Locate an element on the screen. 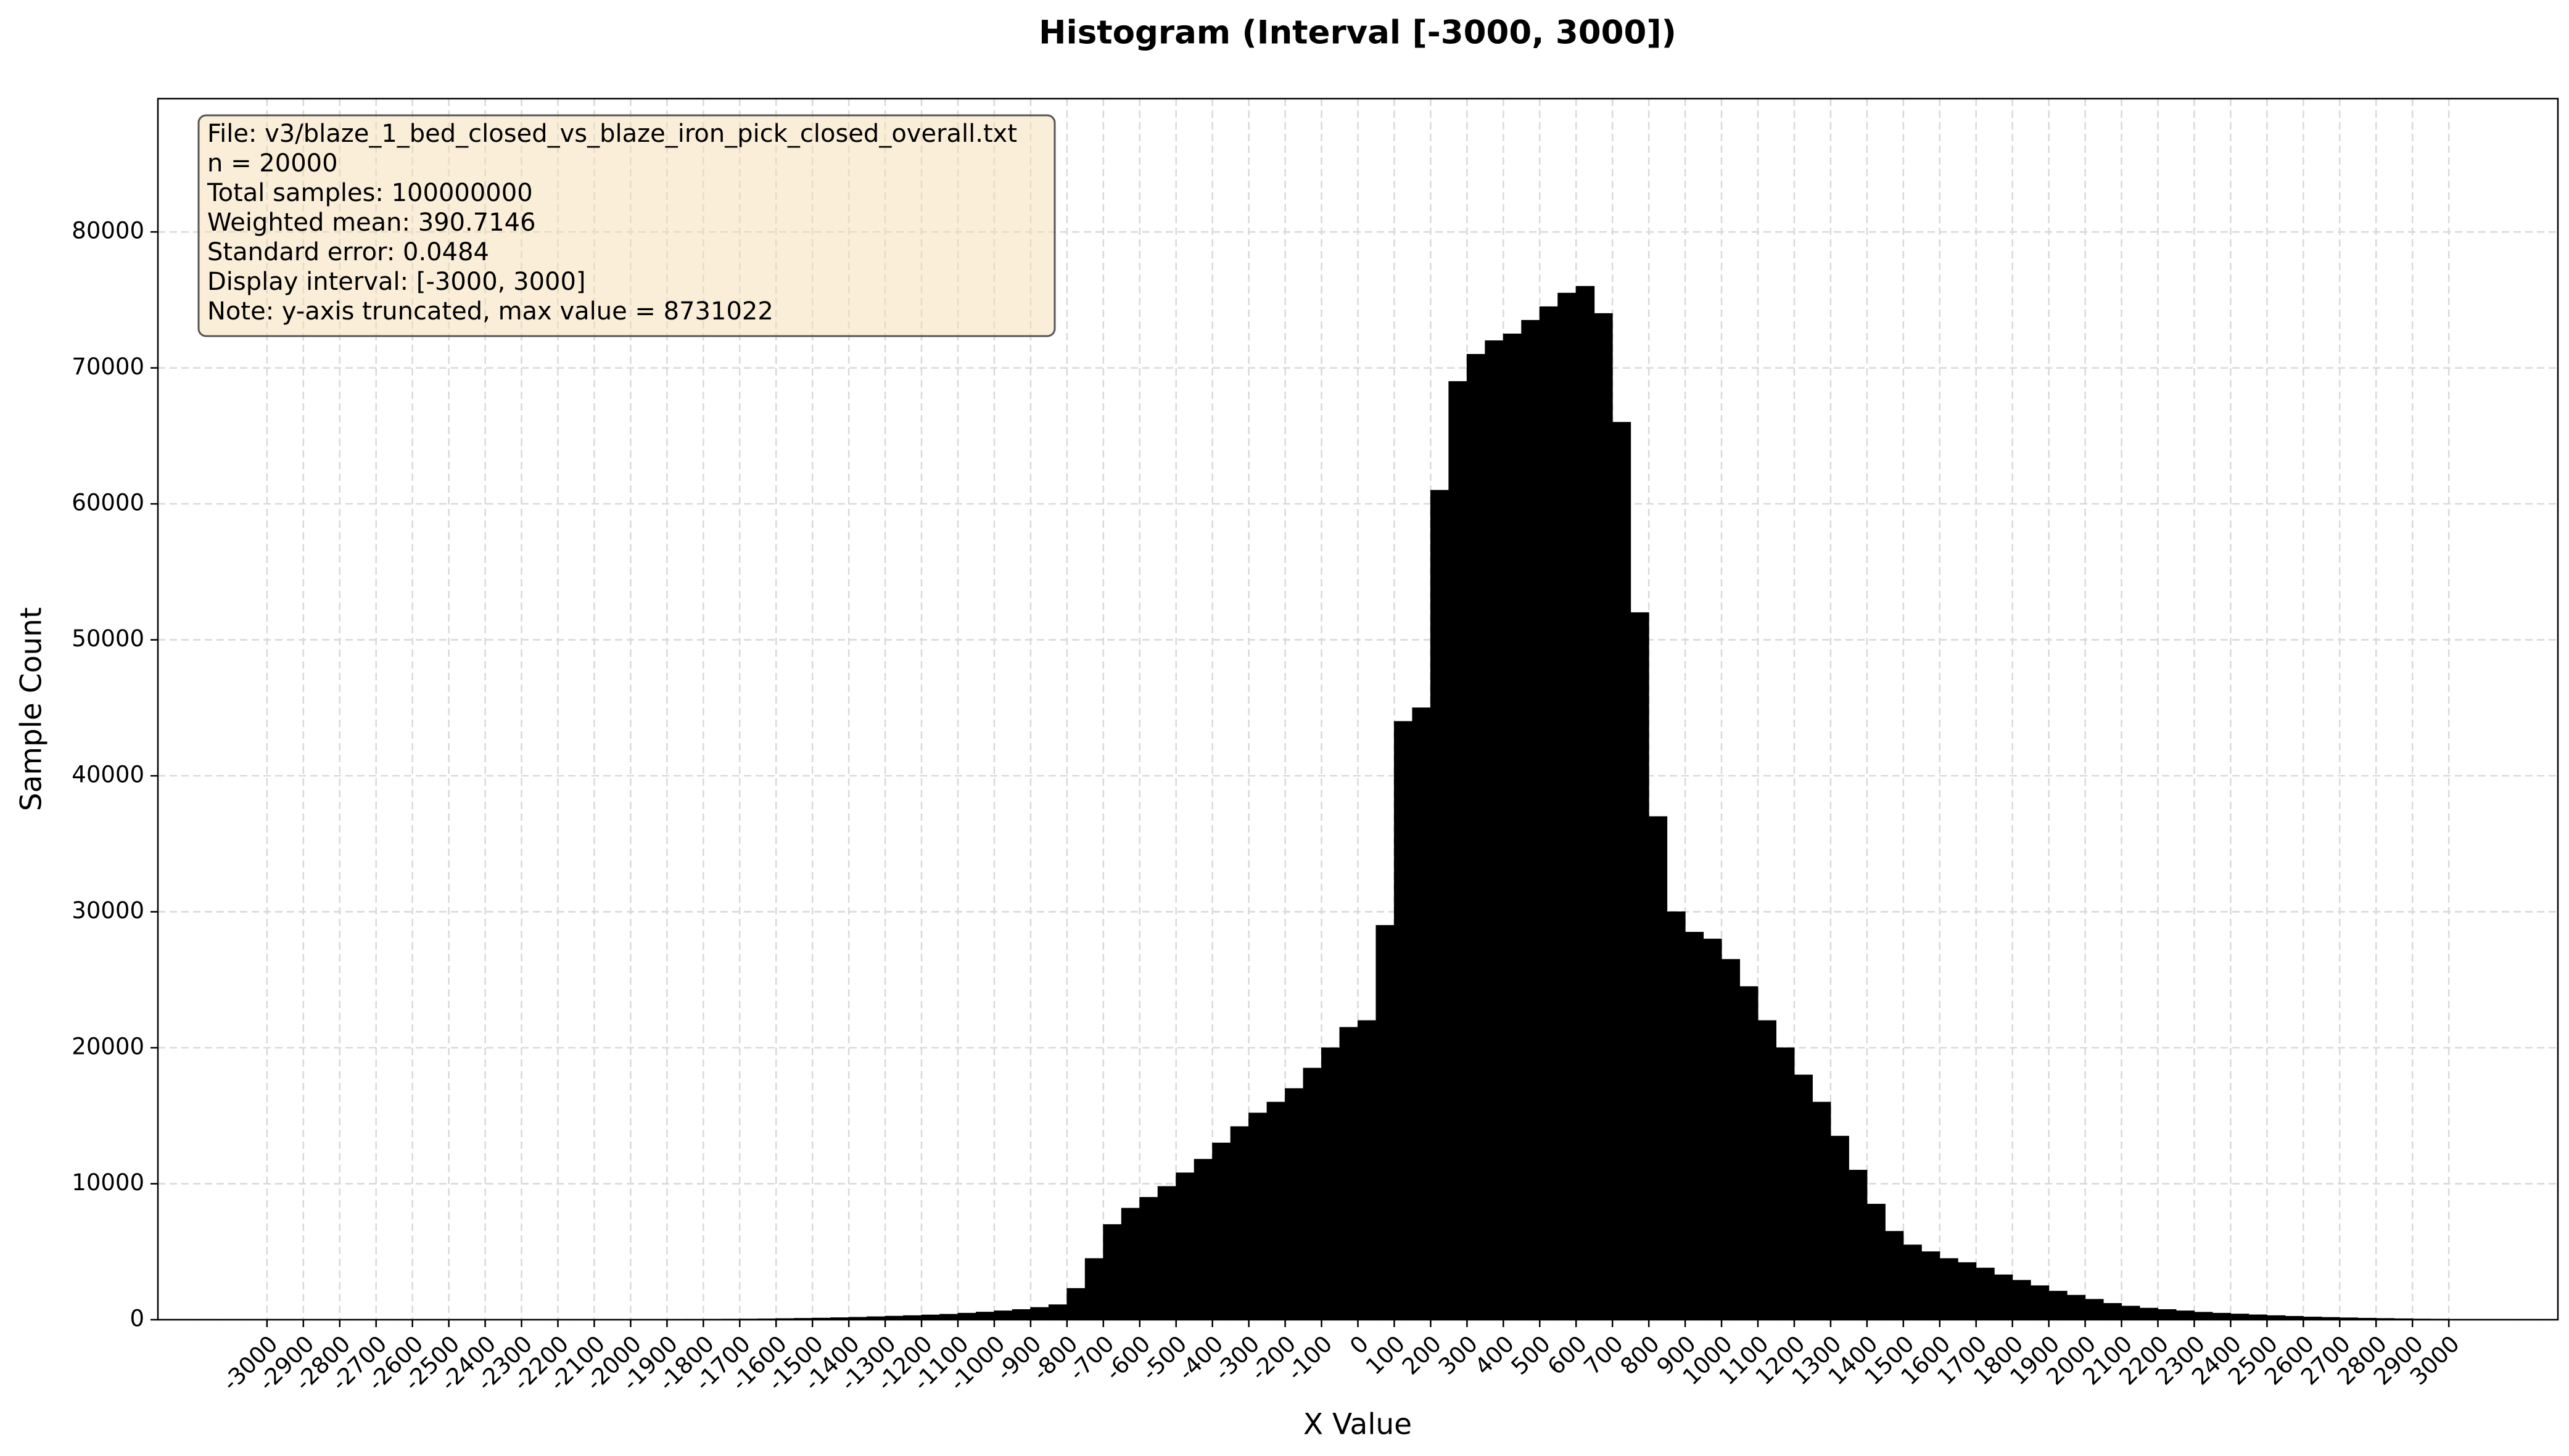  y-tick-label: 70000 is located at coordinates (108, 366).